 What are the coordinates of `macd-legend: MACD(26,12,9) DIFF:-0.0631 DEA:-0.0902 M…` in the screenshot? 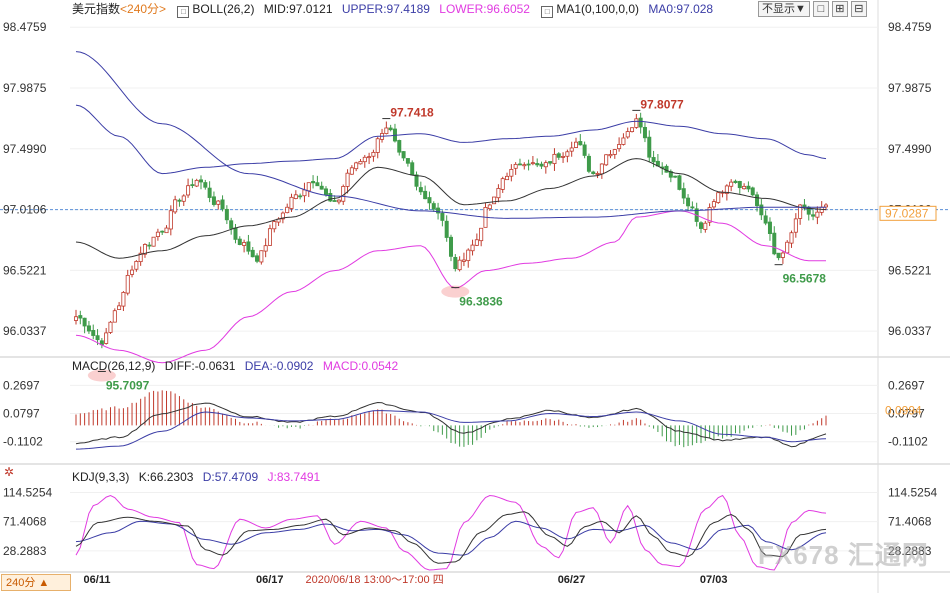 It's located at (238, 366).